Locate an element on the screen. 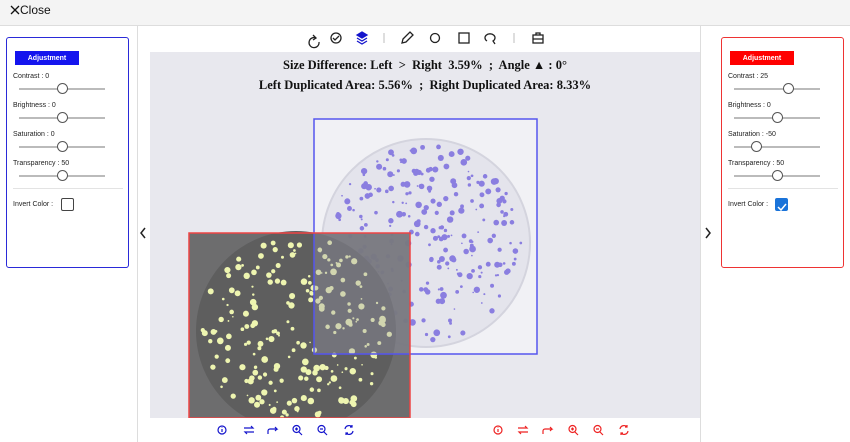 This screenshot has height=442, width=850. rotate-button is located at coordinates (314, 41).